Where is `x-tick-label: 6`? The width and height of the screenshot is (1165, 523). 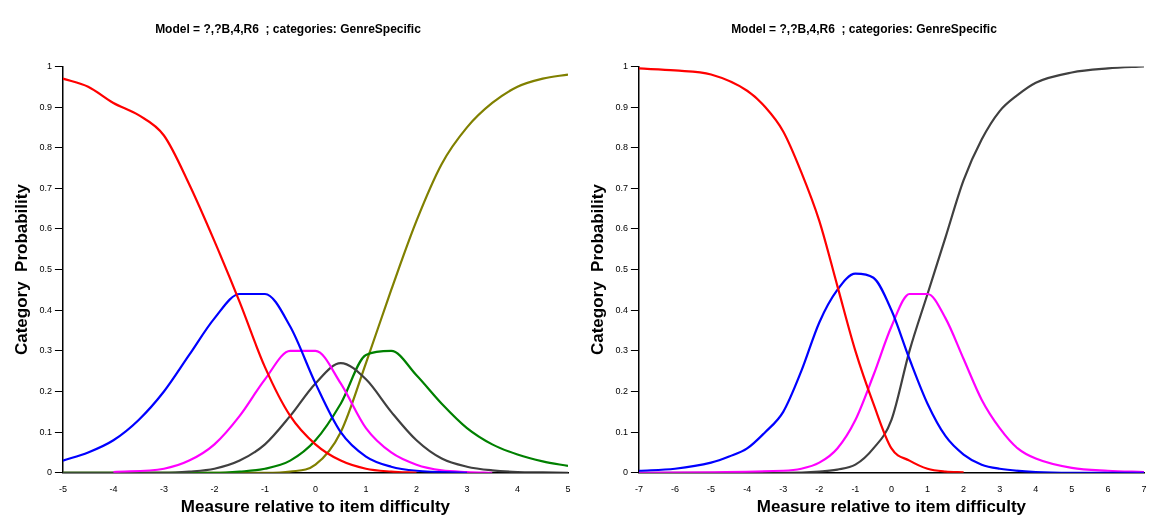 x-tick-label: 6 is located at coordinates (1108, 488).